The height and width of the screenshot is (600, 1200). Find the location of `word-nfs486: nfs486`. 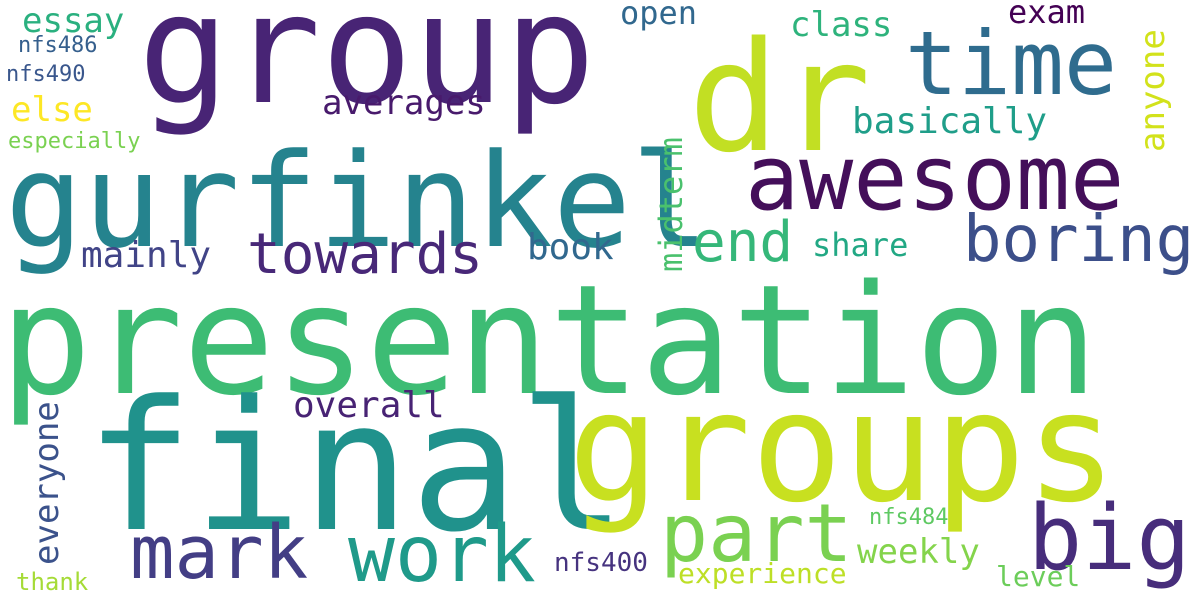

word-nfs486: nfs486 is located at coordinates (58, 45).